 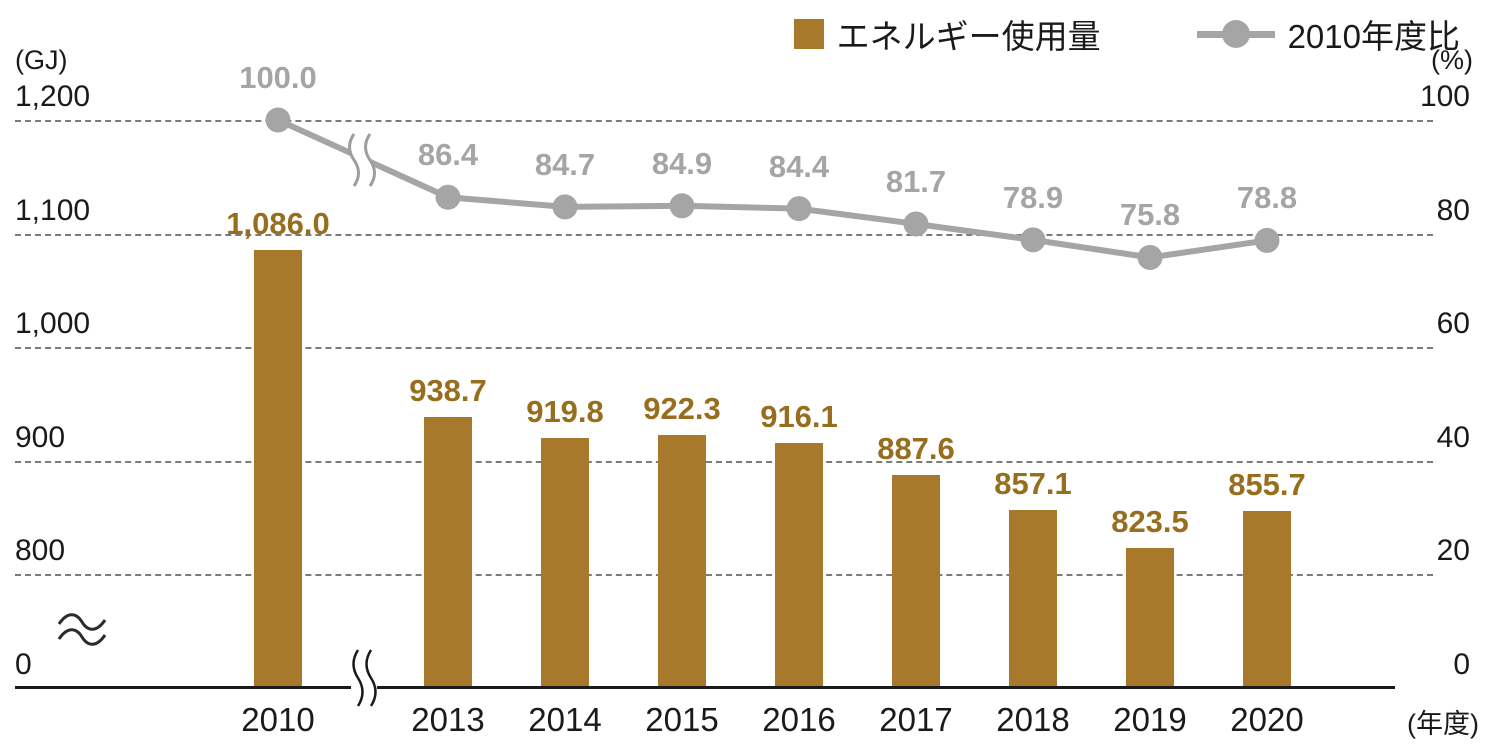 I want to click on x-tick-2017: 2017, so click(x=916, y=719).